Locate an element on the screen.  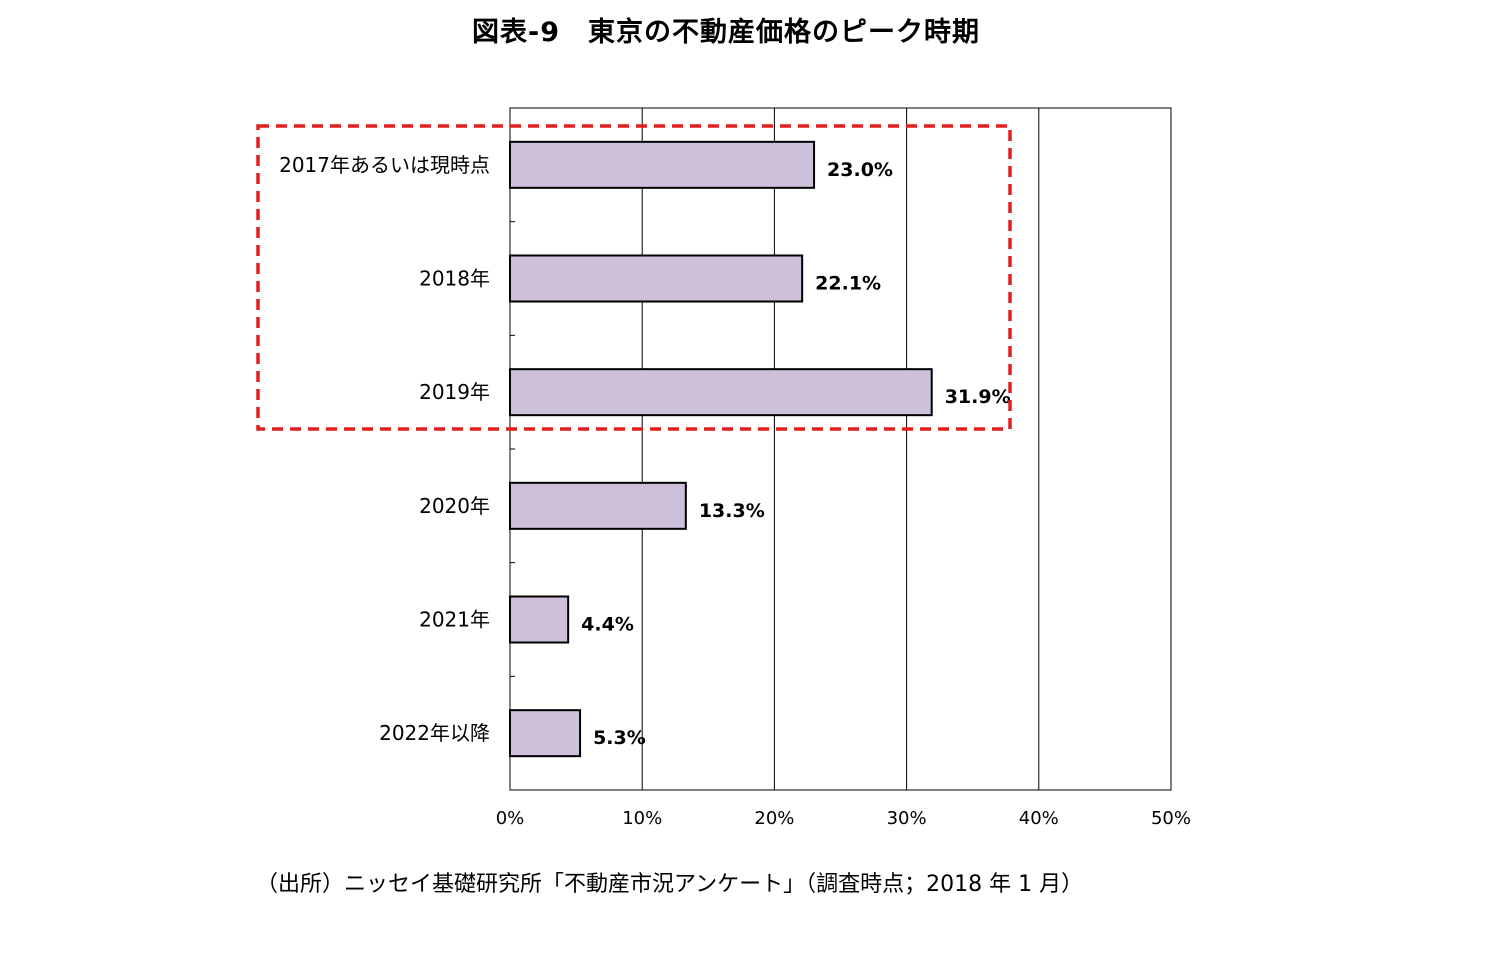
category-label: 2022年以降 is located at coordinates (434, 733).